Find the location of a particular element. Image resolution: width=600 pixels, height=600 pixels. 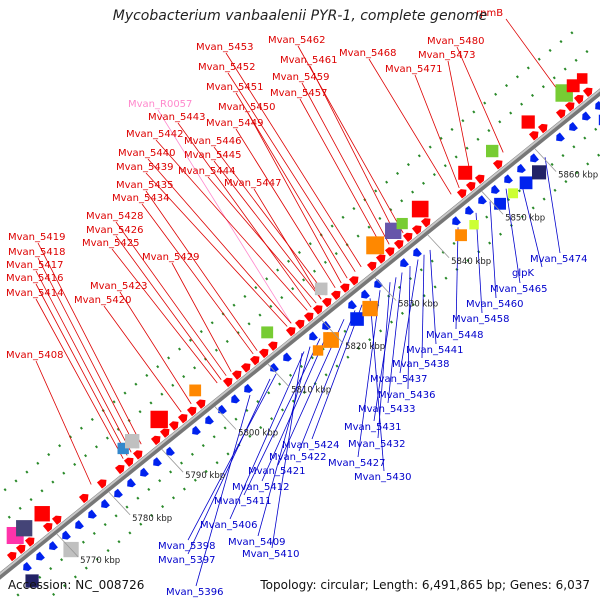

gene-label-reverse: Mvan_5432 is located at coordinates (376, 444).